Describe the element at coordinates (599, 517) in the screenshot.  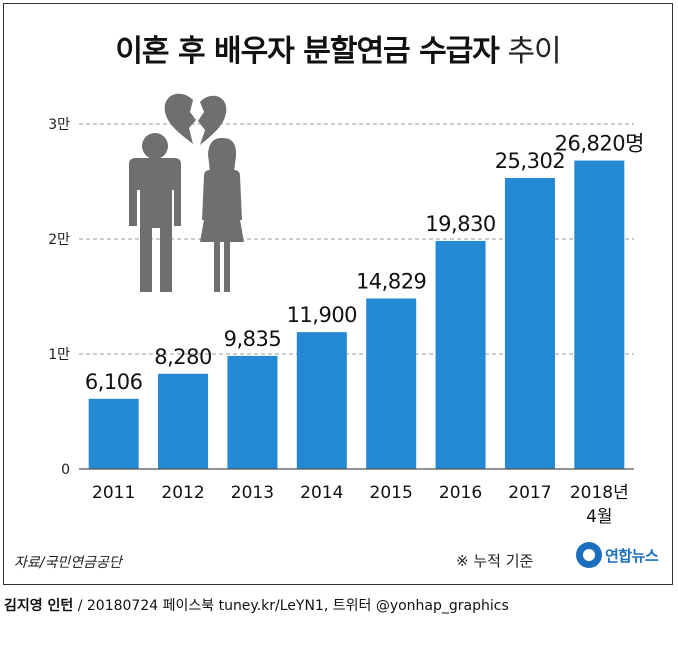
I see `x-tick-label-7-line1: 4월` at that location.